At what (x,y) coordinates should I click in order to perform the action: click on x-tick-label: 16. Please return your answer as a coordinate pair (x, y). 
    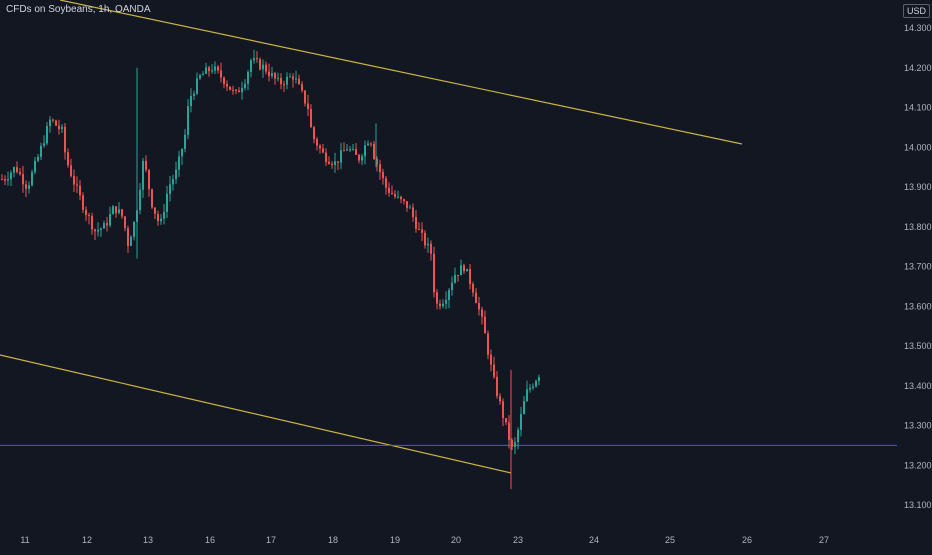
    Looking at the image, I should click on (210, 540).